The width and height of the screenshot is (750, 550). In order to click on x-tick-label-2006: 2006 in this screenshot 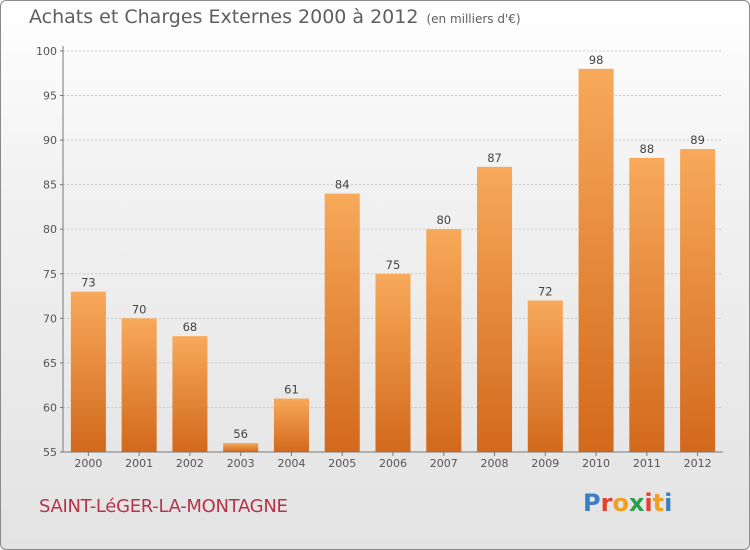, I will do `click(393, 463)`.